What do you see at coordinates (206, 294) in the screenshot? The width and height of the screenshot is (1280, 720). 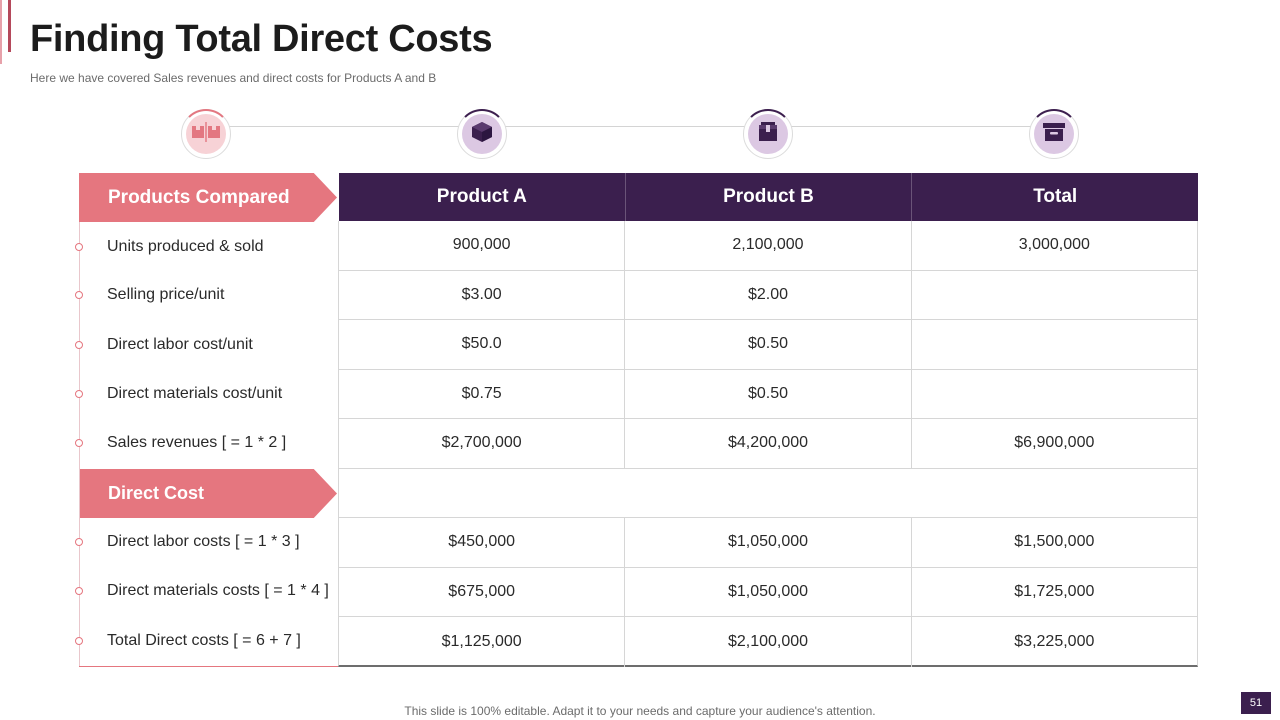 I see `row-label-selling-price: Selling price/unit` at bounding box center [206, 294].